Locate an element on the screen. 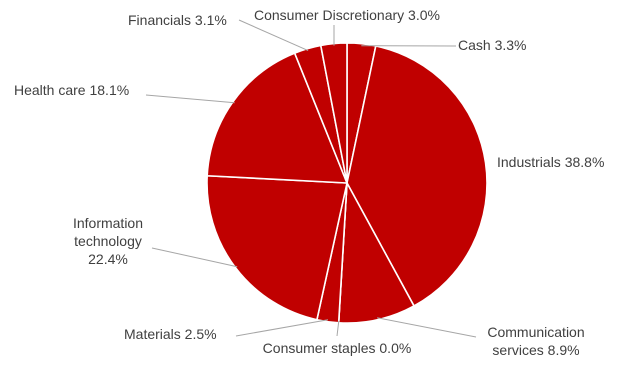  leader-line-health-care is located at coordinates (190, 99).